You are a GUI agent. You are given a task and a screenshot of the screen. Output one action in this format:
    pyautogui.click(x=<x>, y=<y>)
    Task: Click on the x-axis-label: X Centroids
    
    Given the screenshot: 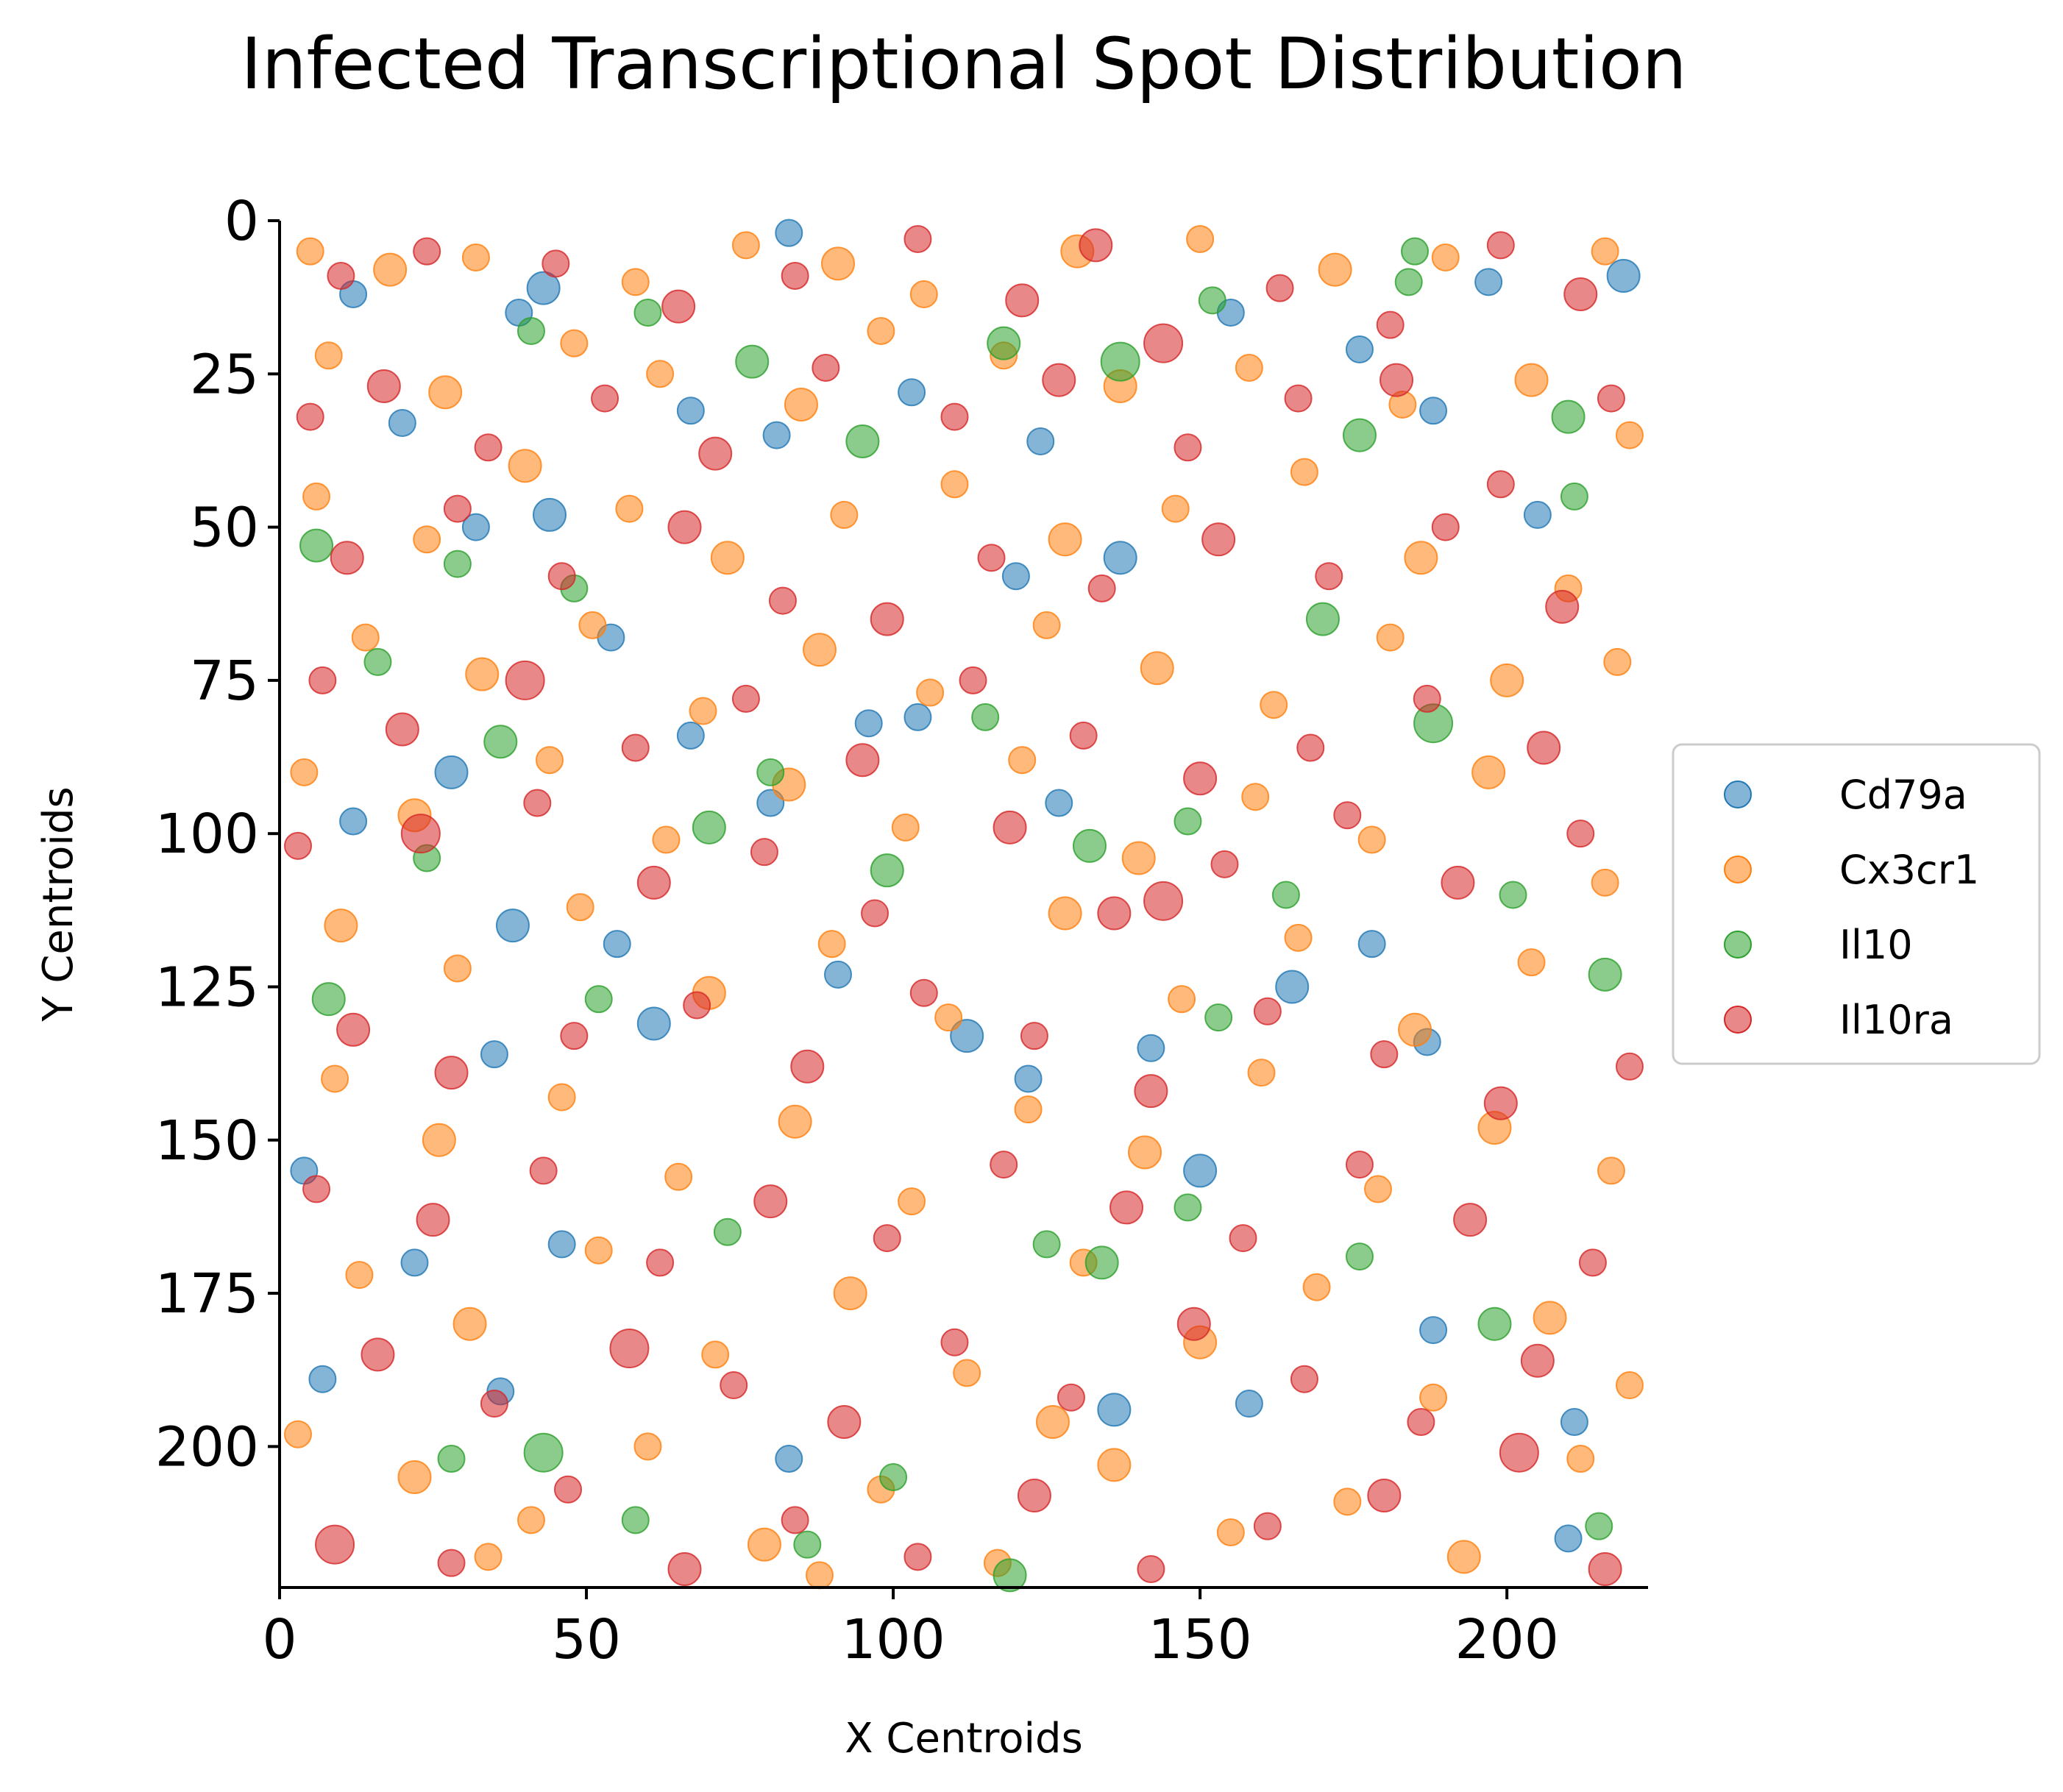 What is the action you would take?
    pyautogui.click(x=964, y=1739)
    